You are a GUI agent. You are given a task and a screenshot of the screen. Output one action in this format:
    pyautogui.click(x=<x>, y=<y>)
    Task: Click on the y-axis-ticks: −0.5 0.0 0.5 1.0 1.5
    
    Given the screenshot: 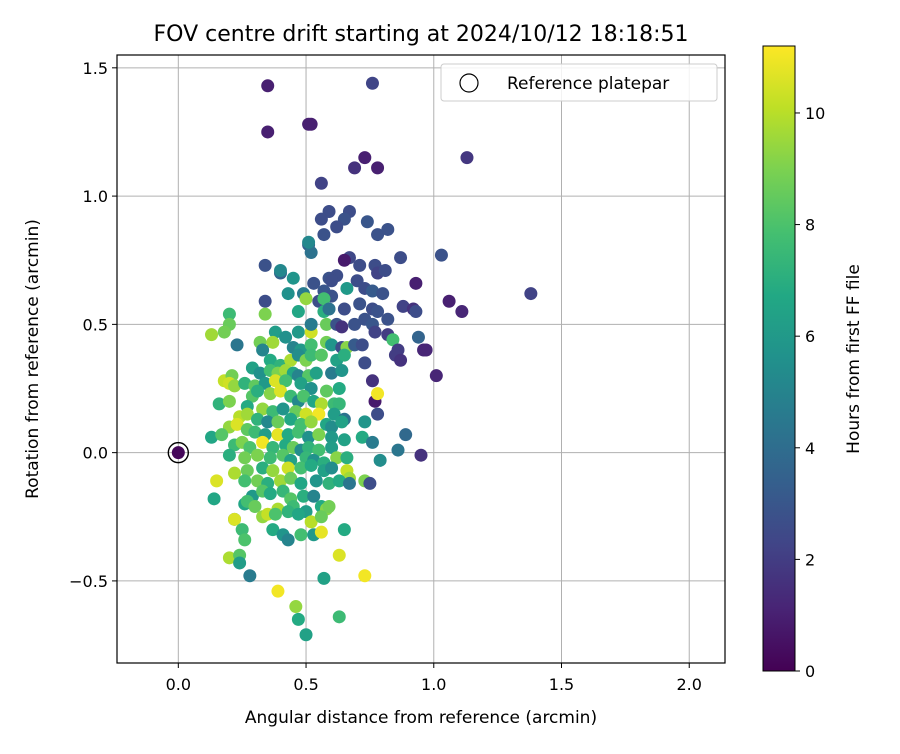 What is the action you would take?
    pyautogui.click(x=93, y=325)
    